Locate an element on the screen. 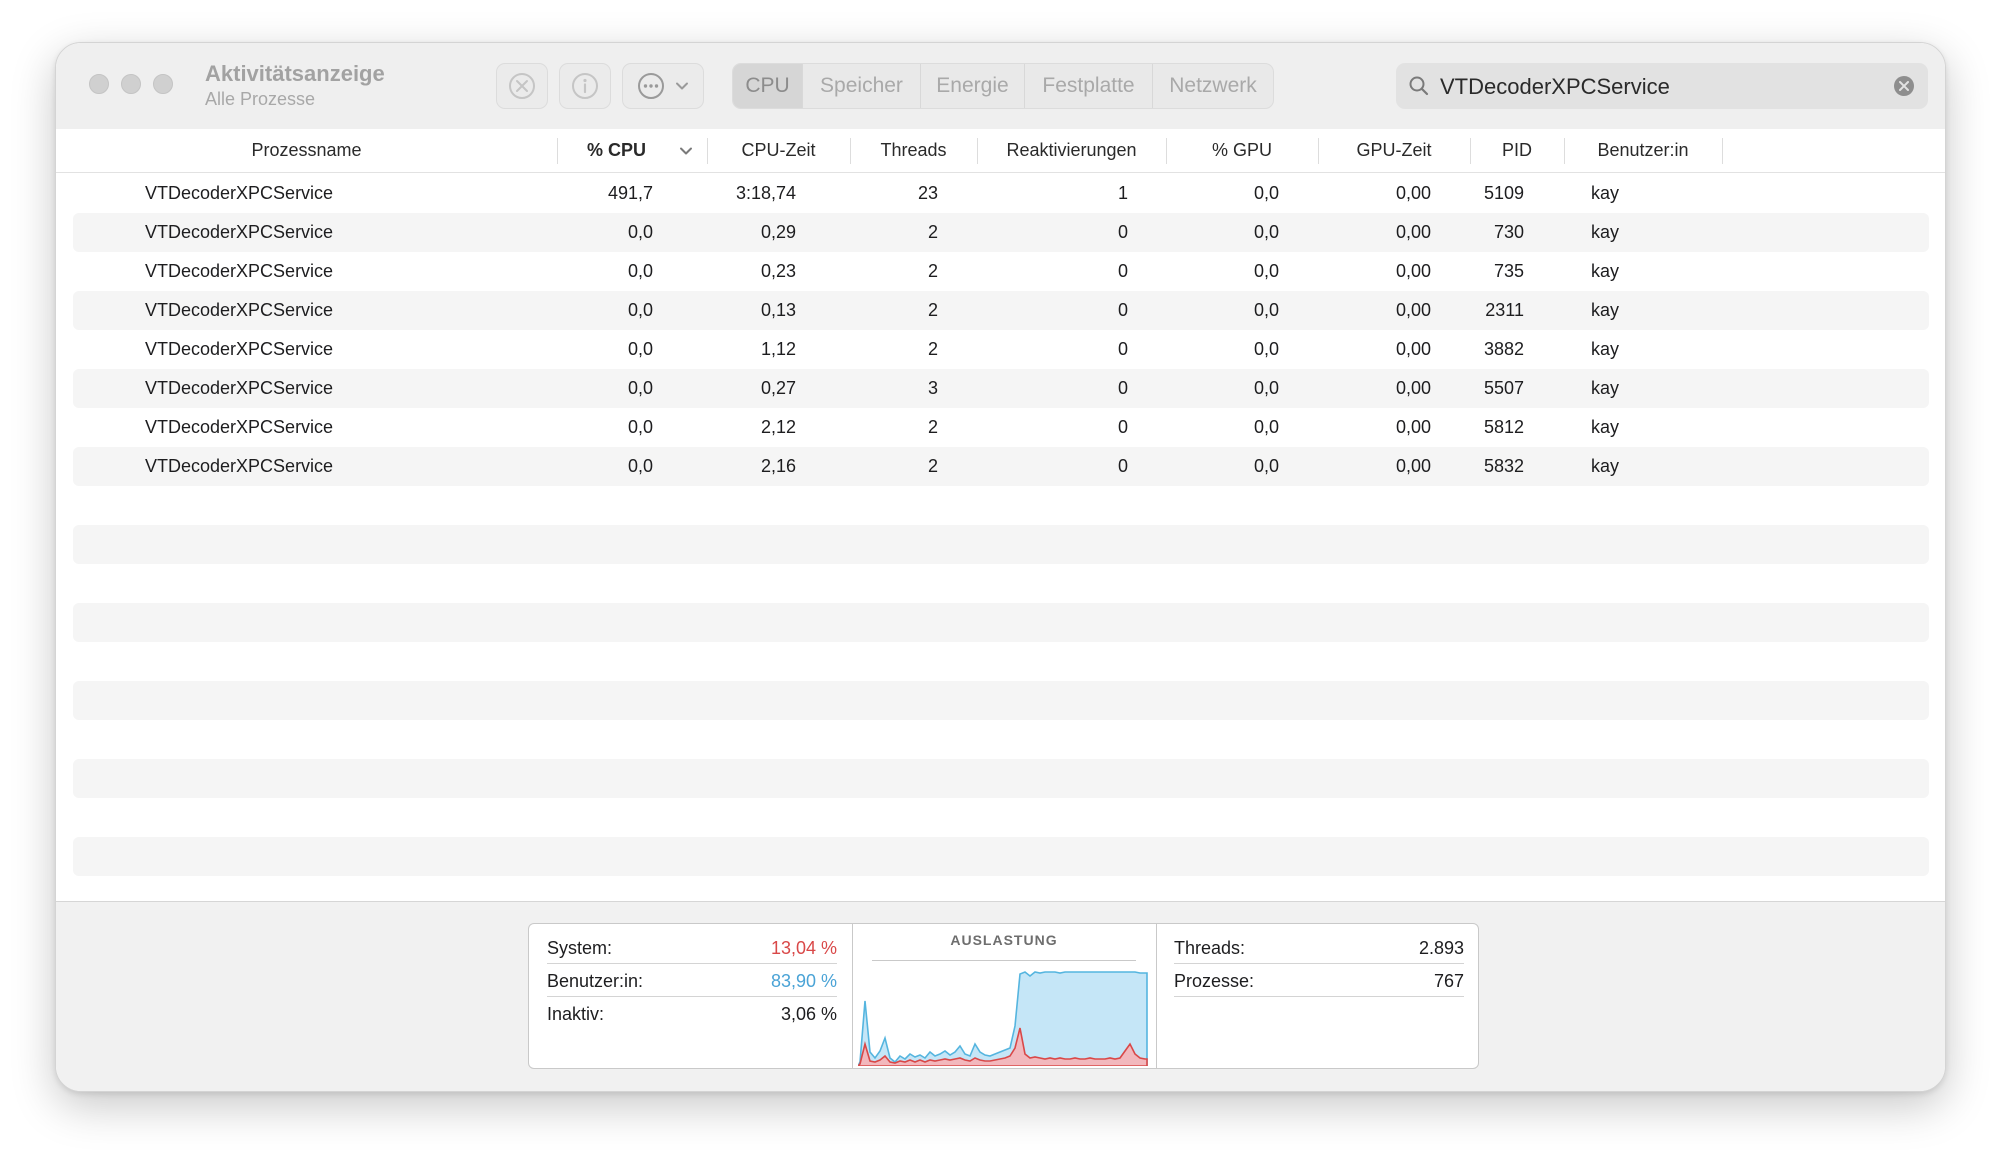 The image size is (2000, 1160). more-actions-button is located at coordinates (663, 86).